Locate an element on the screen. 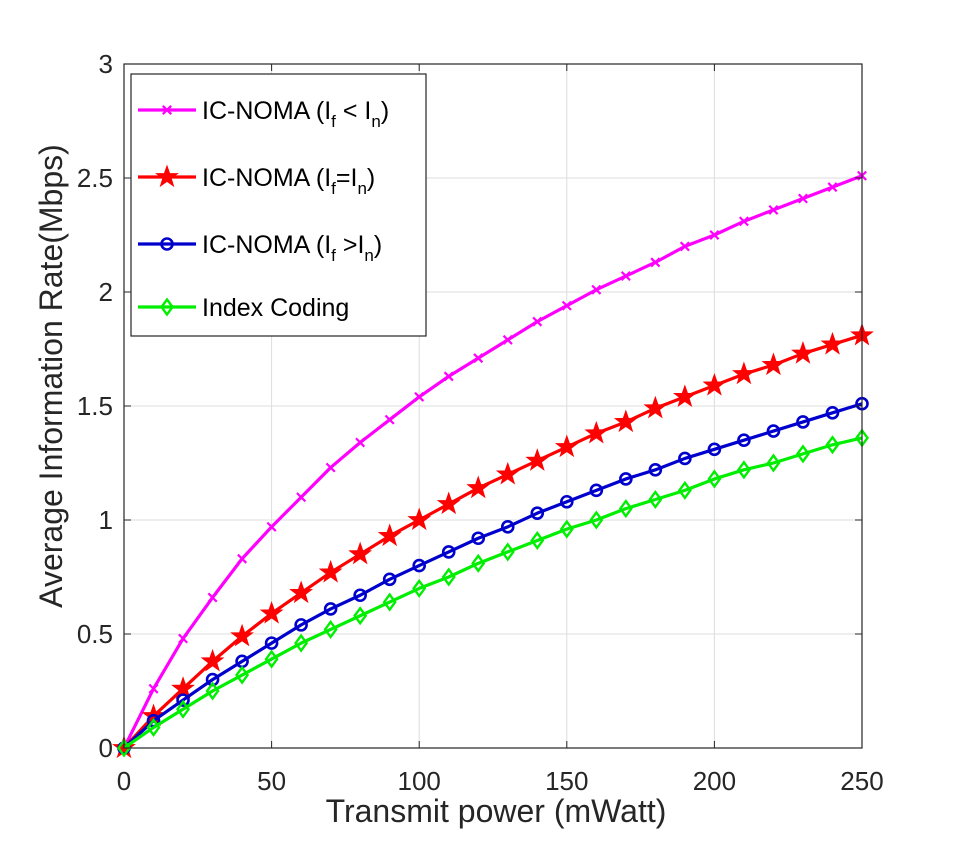  y-tick-label: 1.5 is located at coordinates (95, 406).